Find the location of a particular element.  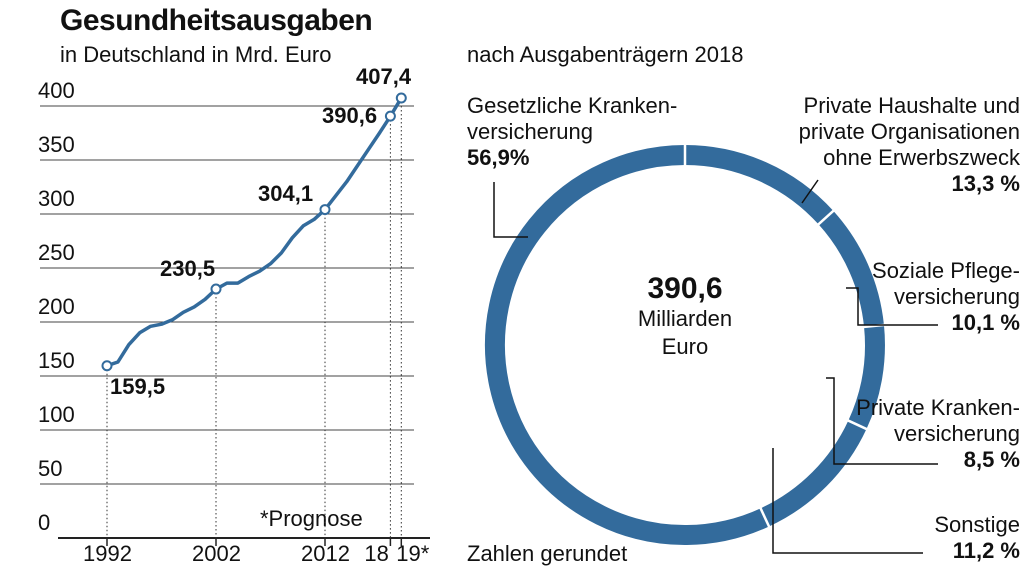

data-label-2002: 230,5 is located at coordinates (188, 268).